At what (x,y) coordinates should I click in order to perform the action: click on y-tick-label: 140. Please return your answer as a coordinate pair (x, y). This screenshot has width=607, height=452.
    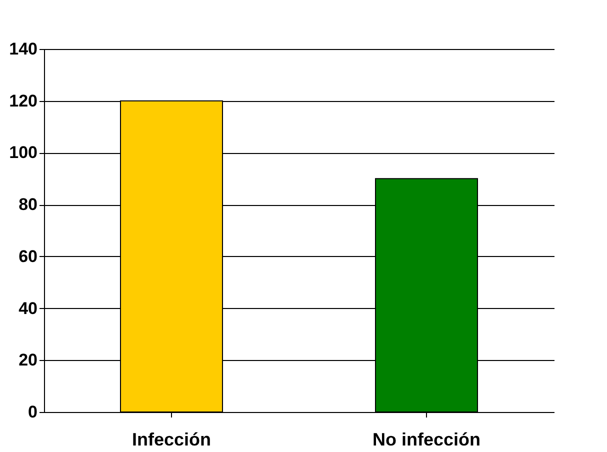
    Looking at the image, I should click on (23, 49).